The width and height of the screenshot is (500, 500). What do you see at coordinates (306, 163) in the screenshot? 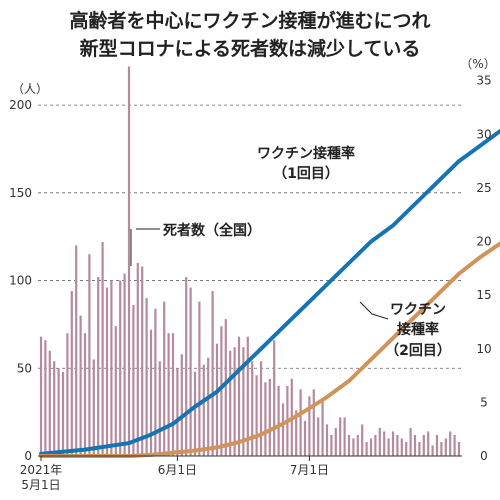
I see `annotation-dose1: ワクチン接種率 （1回目）` at bounding box center [306, 163].